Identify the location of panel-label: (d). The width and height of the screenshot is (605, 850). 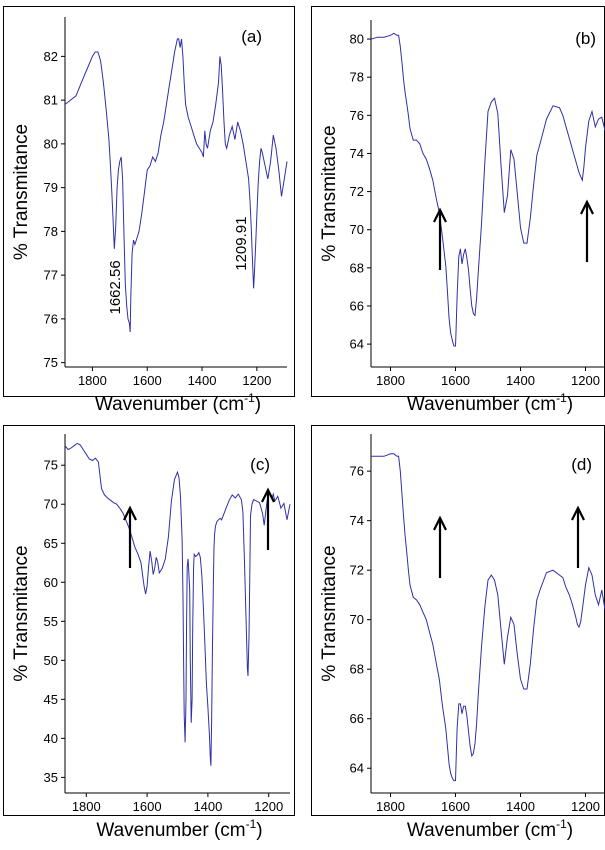
(581, 464).